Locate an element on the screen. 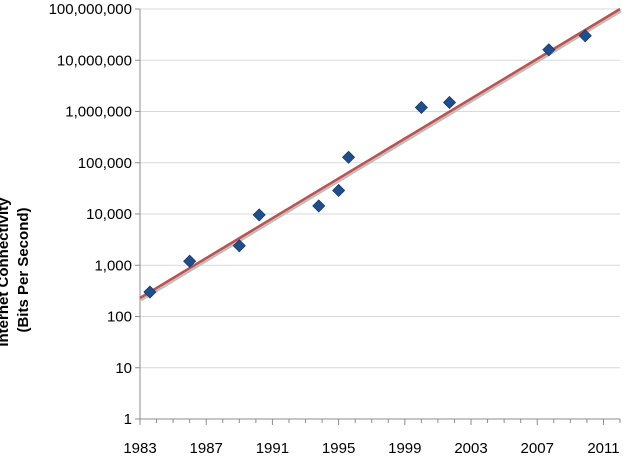  y-tick-label: 1,000,000 is located at coordinates (98, 112).